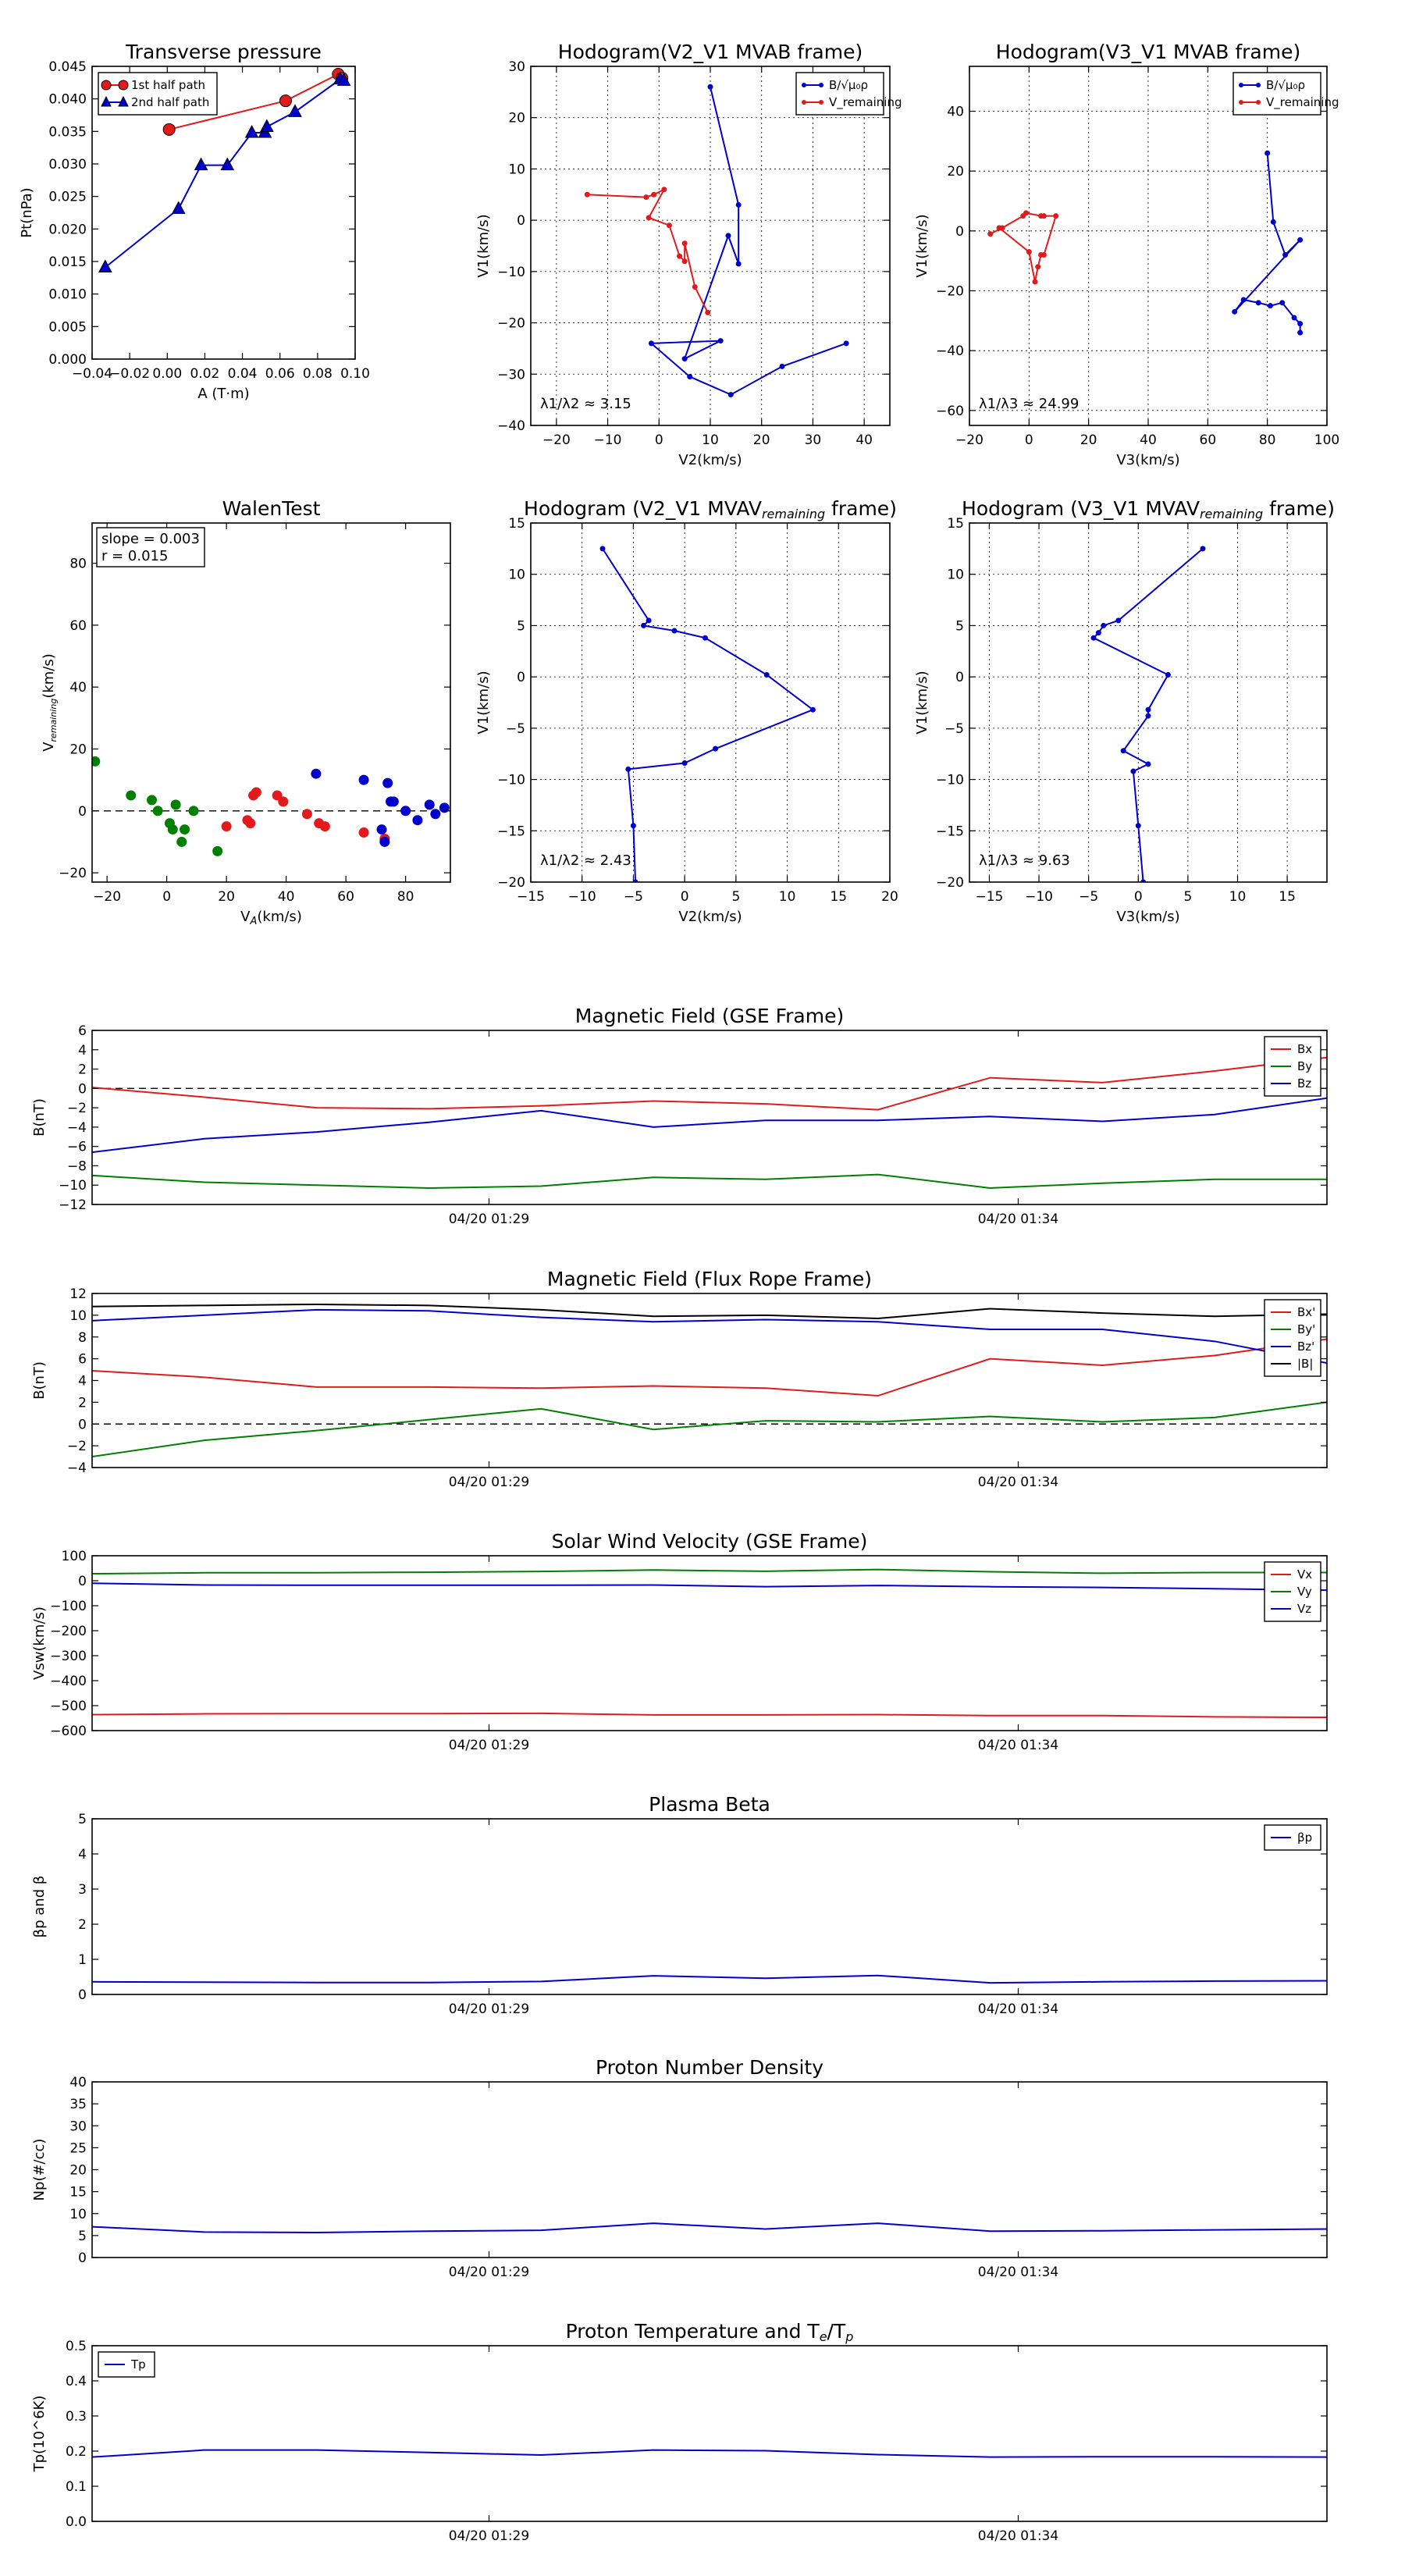 The height and width of the screenshot is (2576, 1405). I want to click on x-axis-label: VA(km/s), so click(271, 918).